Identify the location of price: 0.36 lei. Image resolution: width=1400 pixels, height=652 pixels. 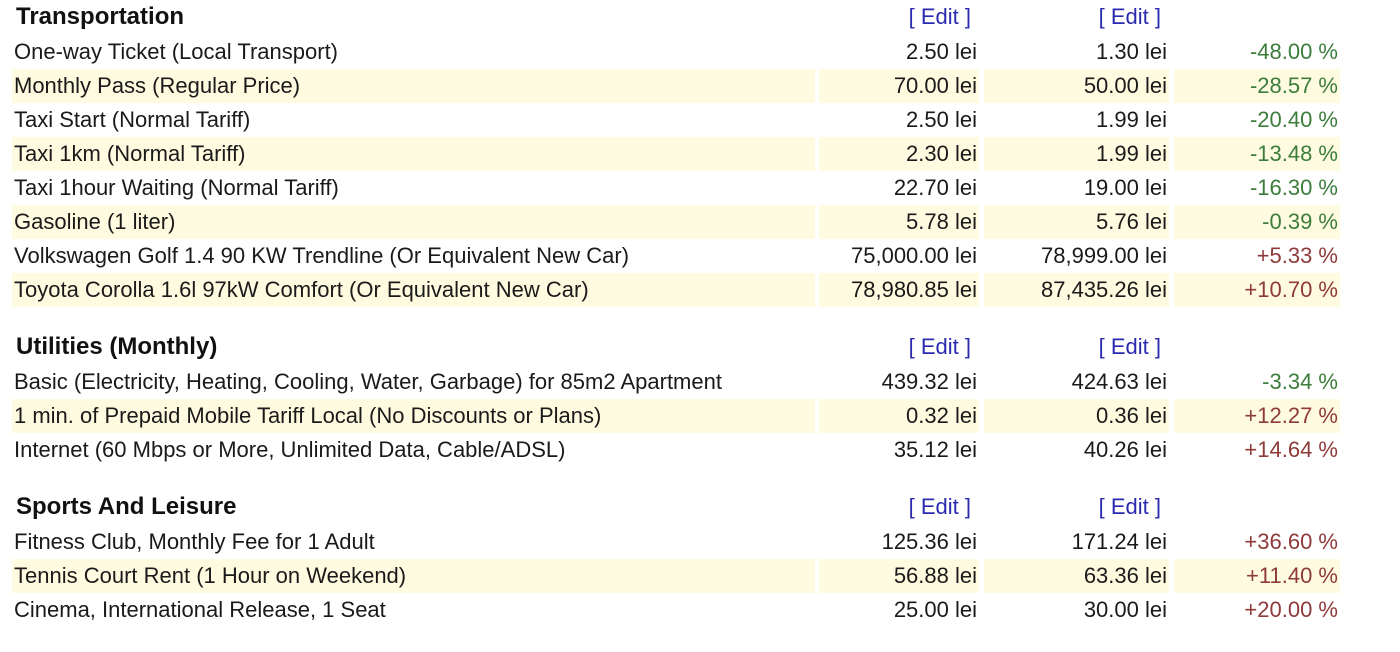
(1076, 416).